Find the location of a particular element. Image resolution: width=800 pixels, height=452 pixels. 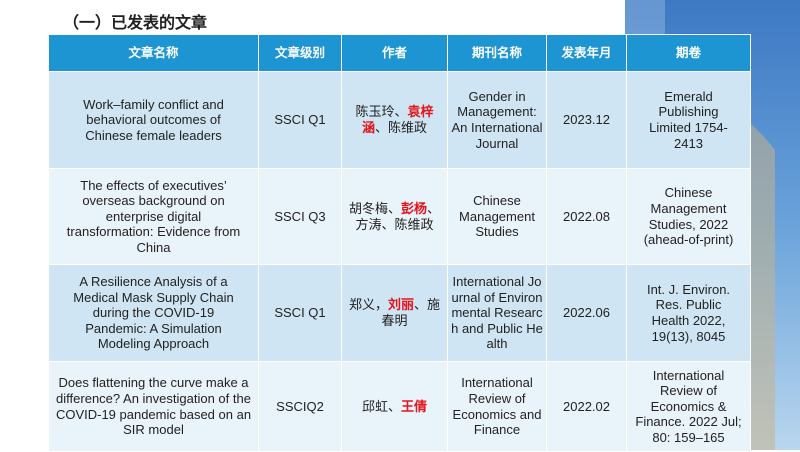

author-text: 、方涛、陈维政 is located at coordinates (398, 216).